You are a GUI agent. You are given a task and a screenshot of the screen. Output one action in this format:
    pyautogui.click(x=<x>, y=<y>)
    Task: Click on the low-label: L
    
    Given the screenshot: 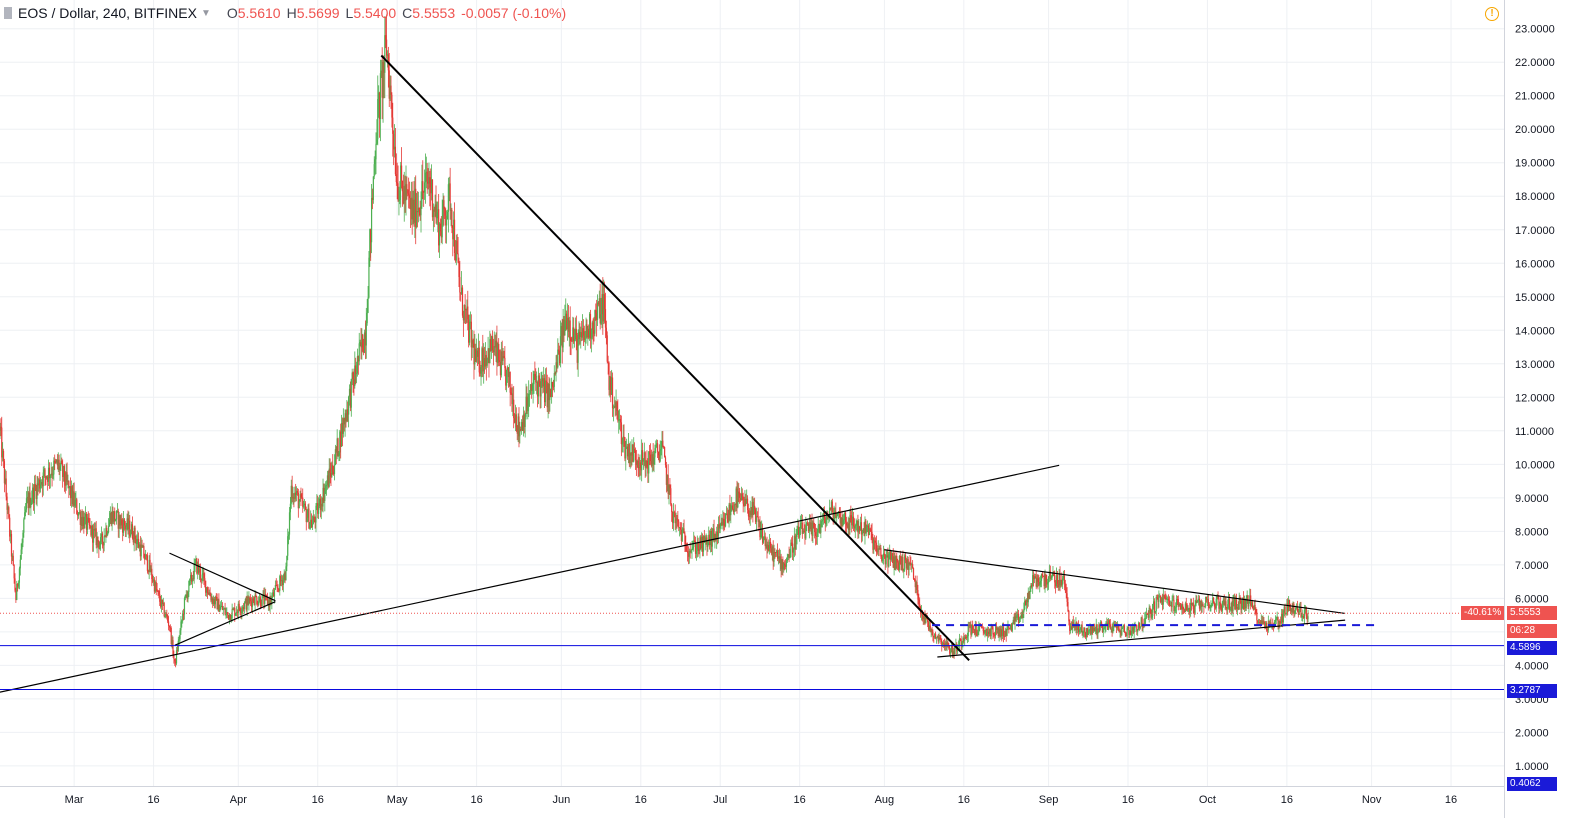 What is the action you would take?
    pyautogui.click(x=349, y=13)
    